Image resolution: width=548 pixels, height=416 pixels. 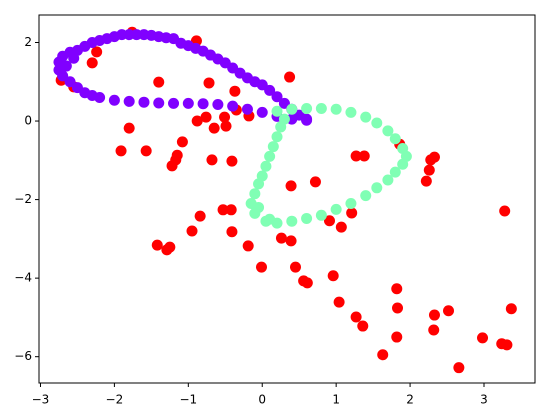 I want to click on x-tick-label: −3, so click(x=41, y=400).